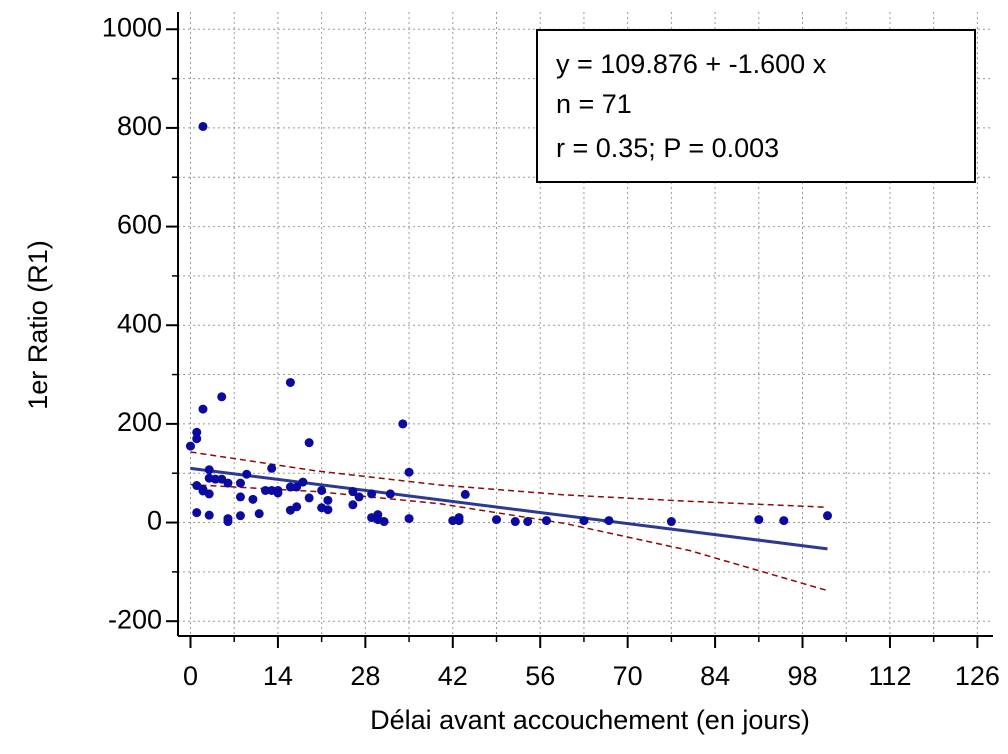  I want to click on annotation-box, so click(756, 106).